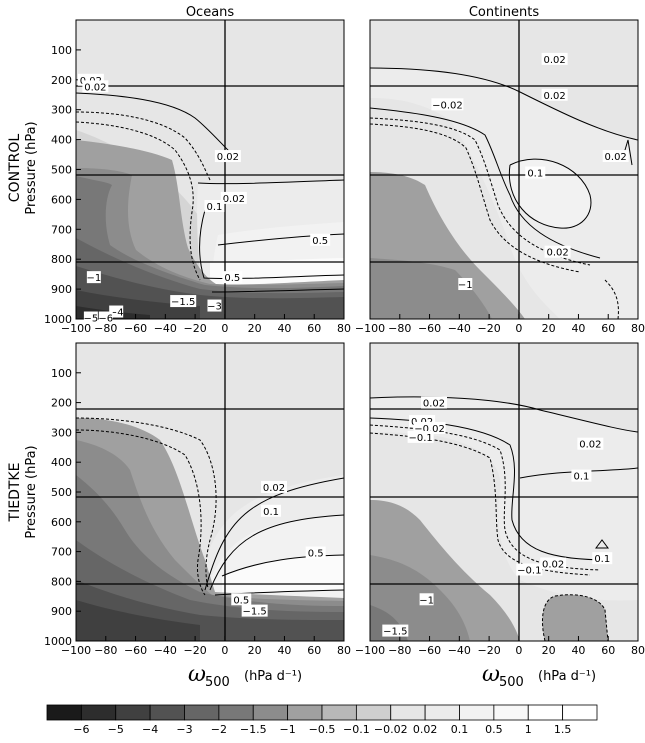 The height and width of the screenshot is (743, 645). I want to click on colorbar-level-label: −1.5, so click(253, 729).